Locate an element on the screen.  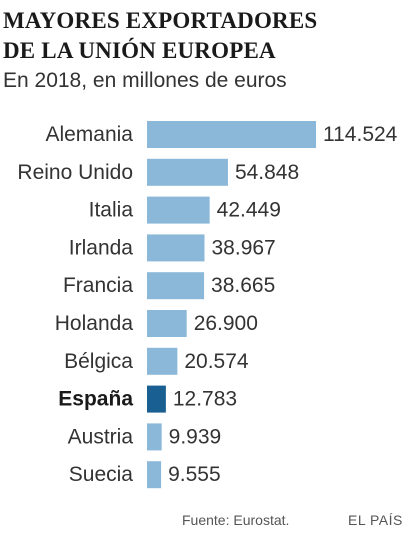
publisher-brand: EL PAÍS is located at coordinates (375, 520).